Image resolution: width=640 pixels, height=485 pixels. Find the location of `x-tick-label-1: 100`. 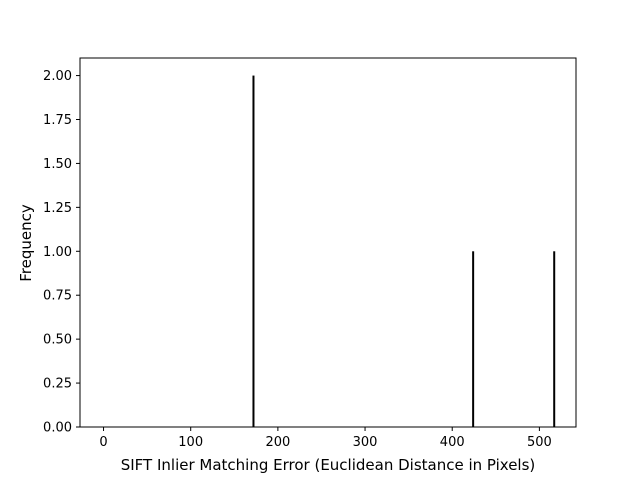

x-tick-label-1: 100 is located at coordinates (190, 442).